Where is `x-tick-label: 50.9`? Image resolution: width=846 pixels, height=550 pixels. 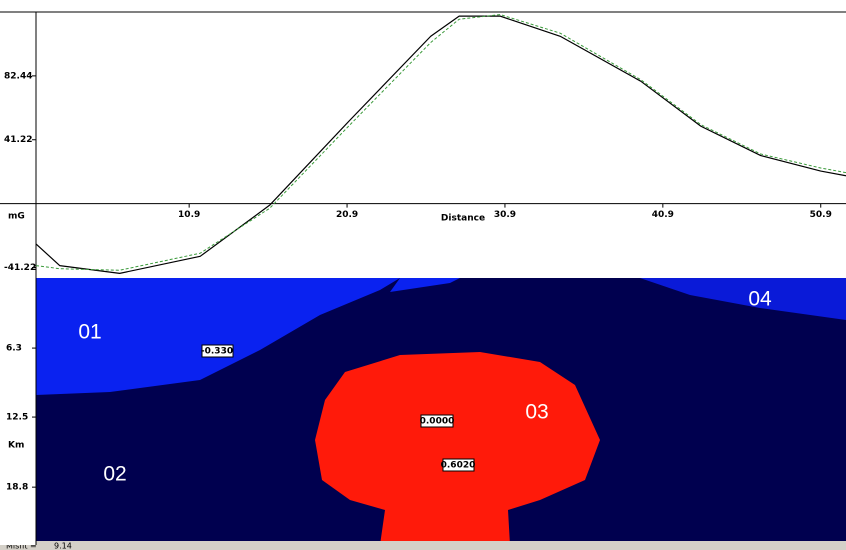
x-tick-label: 50.9 is located at coordinates (821, 215).